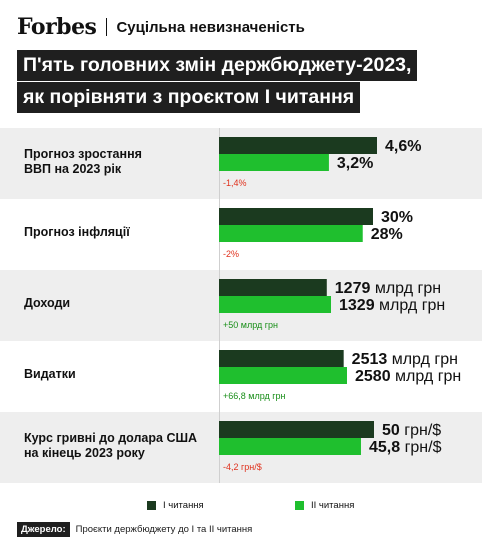 This screenshot has width=482, height=550. What do you see at coordinates (151, 505) in the screenshot?
I see `legend-swatch-series1` at bounding box center [151, 505].